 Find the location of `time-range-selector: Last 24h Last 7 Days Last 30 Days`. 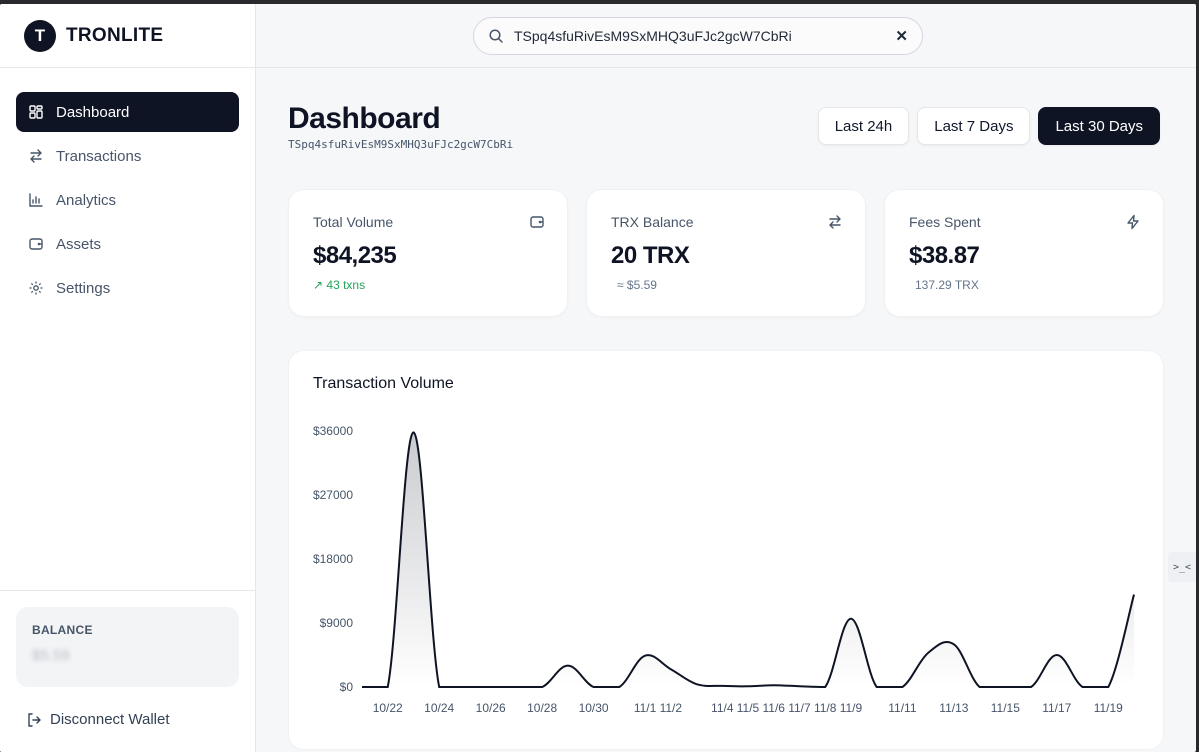

time-range-selector: Last 24h Last 7 Days Last 30 Days is located at coordinates (988, 126).